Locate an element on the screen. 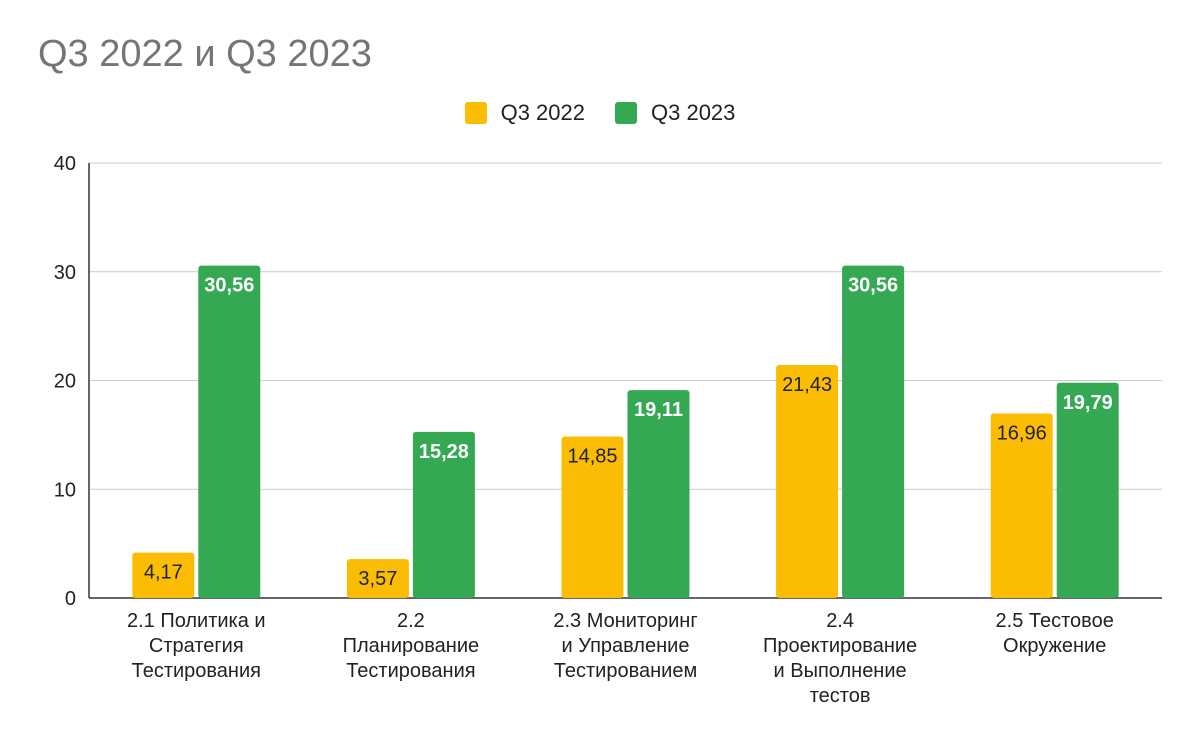 The image size is (1200, 742). data-label: 19,11 is located at coordinates (658, 410).